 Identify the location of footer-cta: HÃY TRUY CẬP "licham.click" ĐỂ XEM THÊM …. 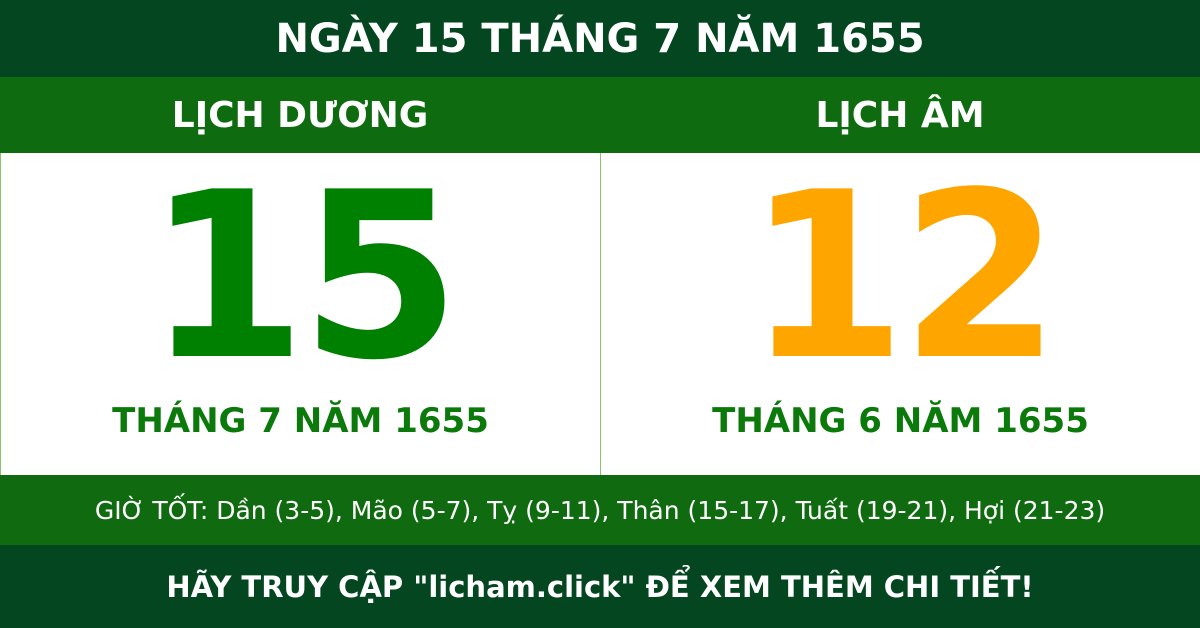
(600, 586).